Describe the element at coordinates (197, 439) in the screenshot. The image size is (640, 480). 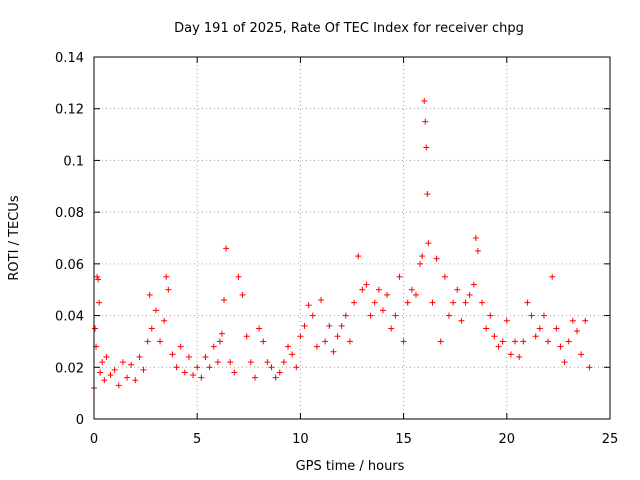
I see `x-tick-label: 5` at that location.